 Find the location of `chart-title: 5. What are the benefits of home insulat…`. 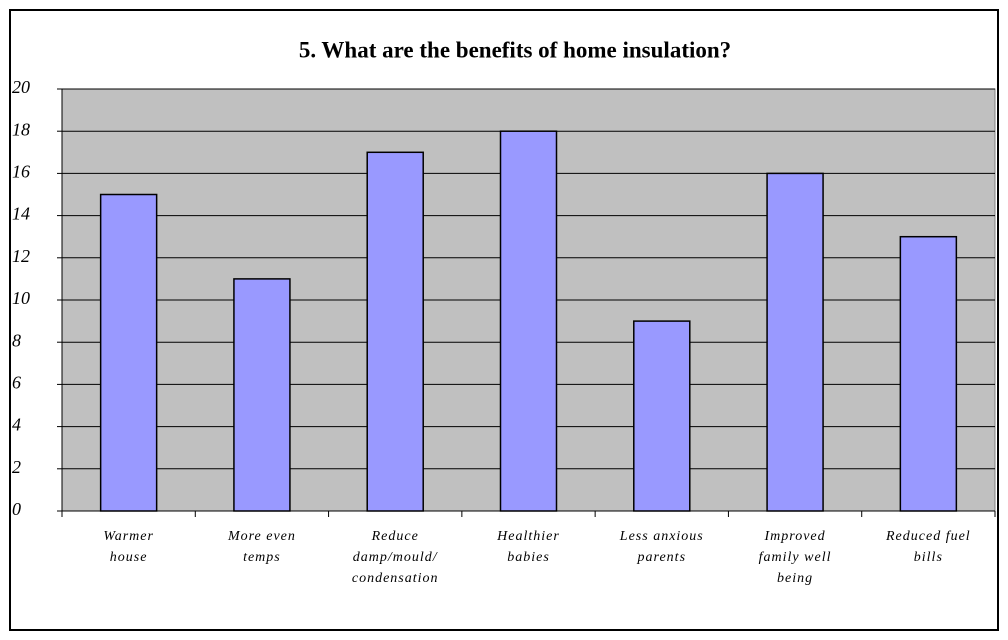

chart-title: 5. What are the benefits of home insulat… is located at coordinates (515, 49).